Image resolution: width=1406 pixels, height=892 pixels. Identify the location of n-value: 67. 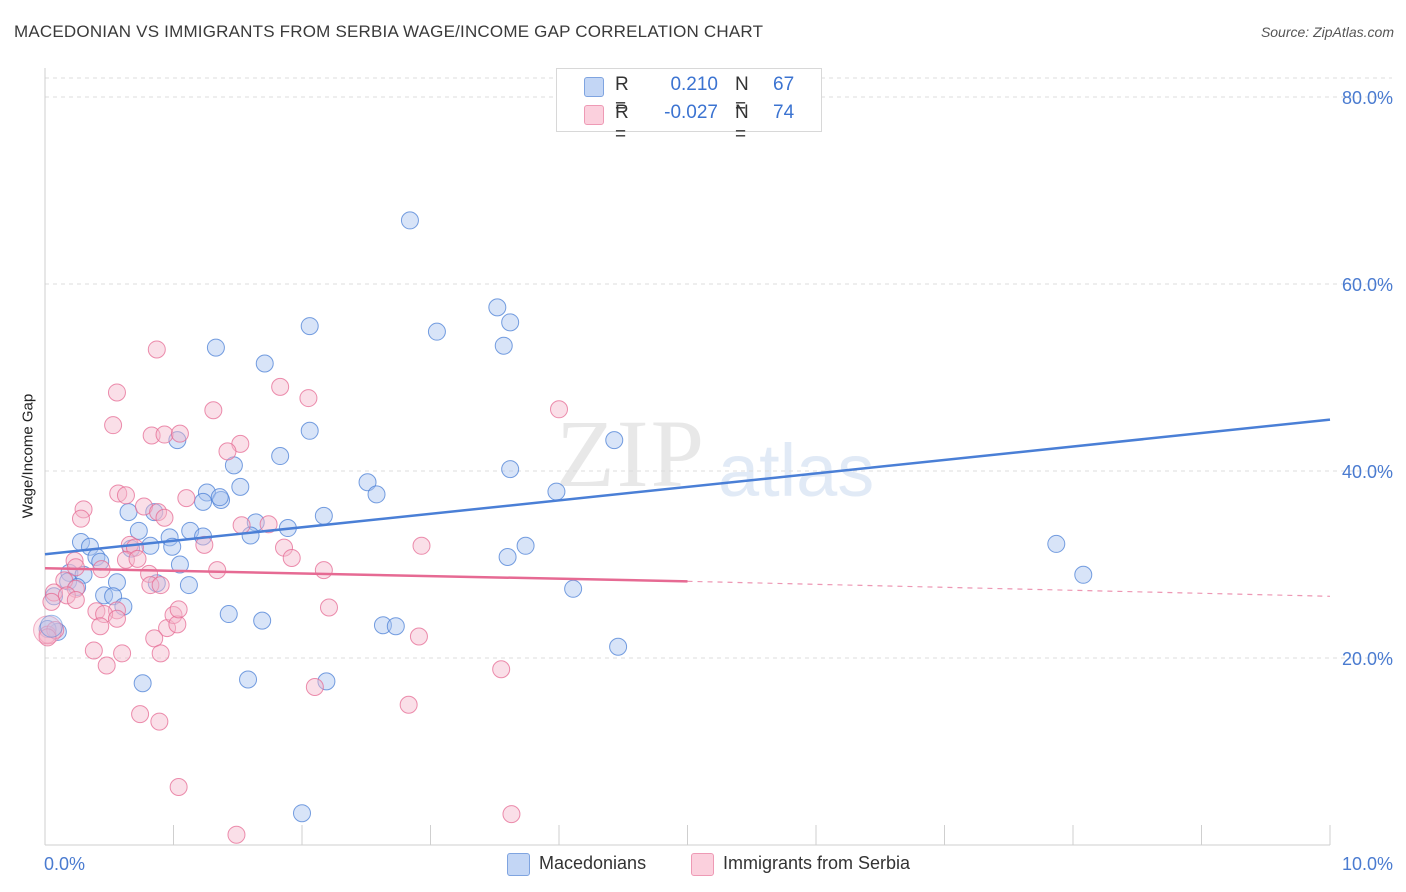
(784, 84).